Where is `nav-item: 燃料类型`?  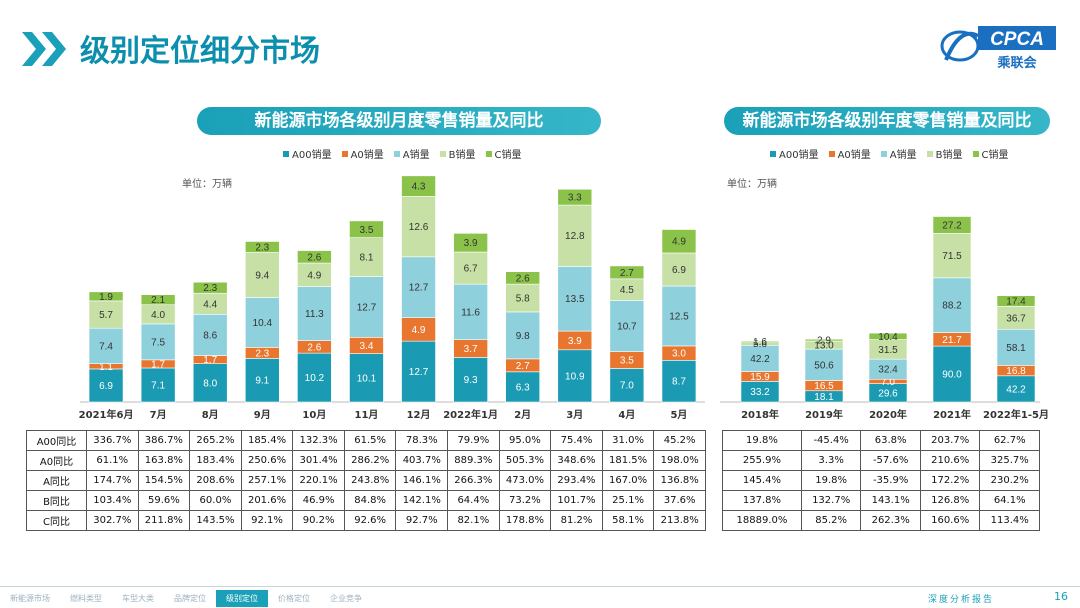
nav-item: 燃料类型 is located at coordinates (86, 598).